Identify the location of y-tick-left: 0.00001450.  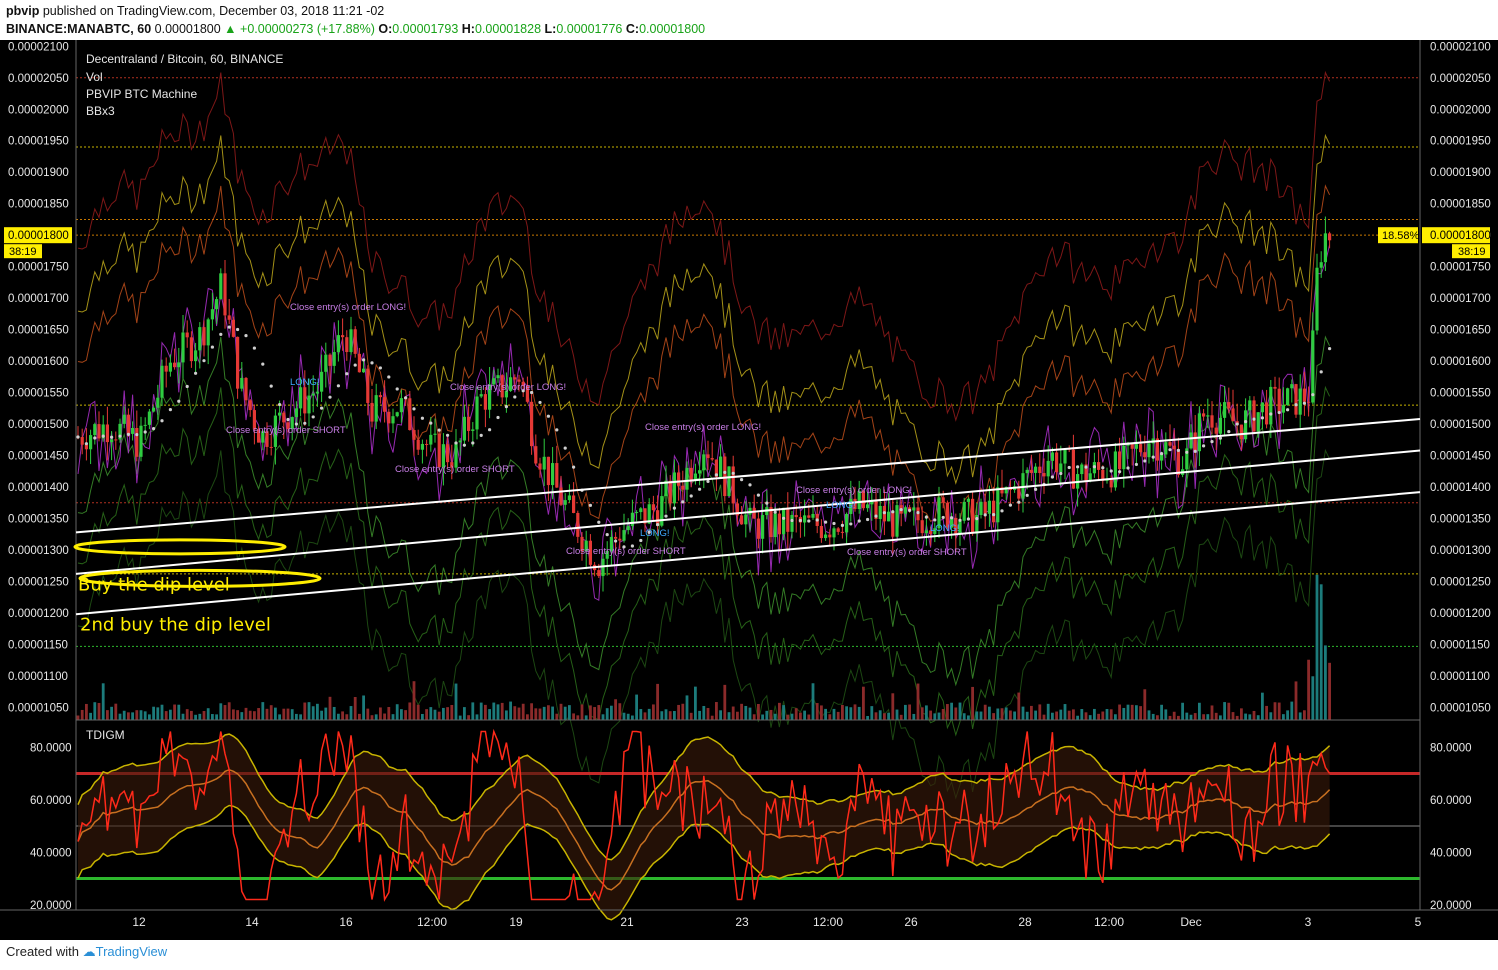
(38, 457).